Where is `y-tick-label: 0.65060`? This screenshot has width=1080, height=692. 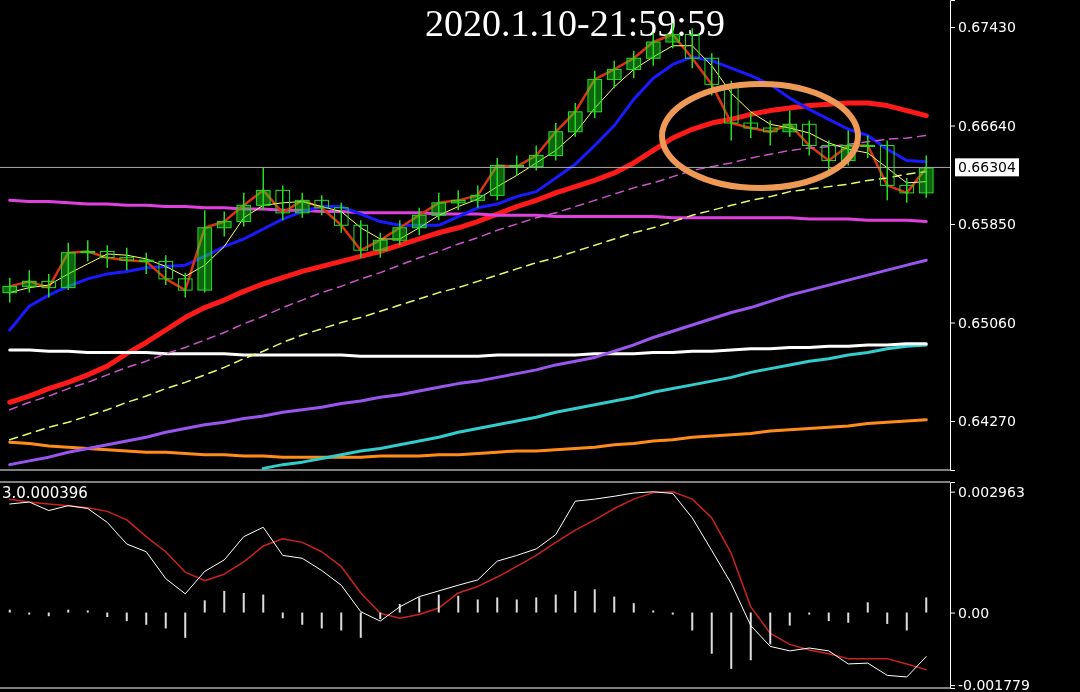 y-tick-label: 0.65060 is located at coordinates (987, 322).